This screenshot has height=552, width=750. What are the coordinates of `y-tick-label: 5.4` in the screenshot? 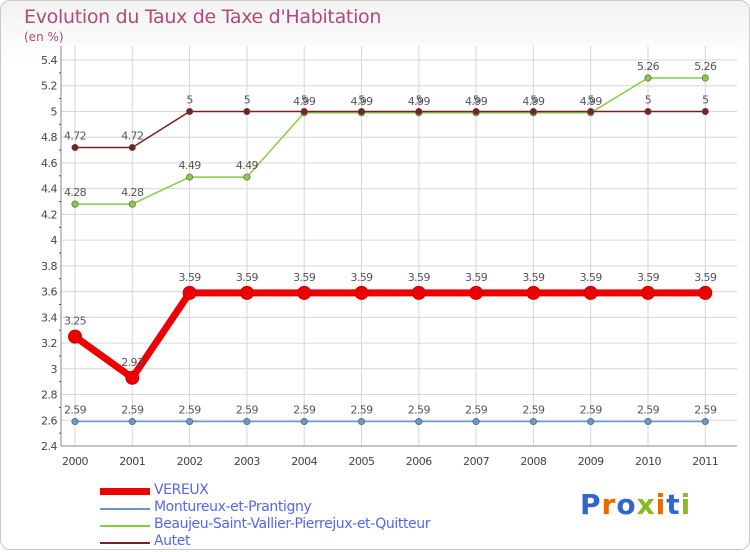 It's located at (49, 60).